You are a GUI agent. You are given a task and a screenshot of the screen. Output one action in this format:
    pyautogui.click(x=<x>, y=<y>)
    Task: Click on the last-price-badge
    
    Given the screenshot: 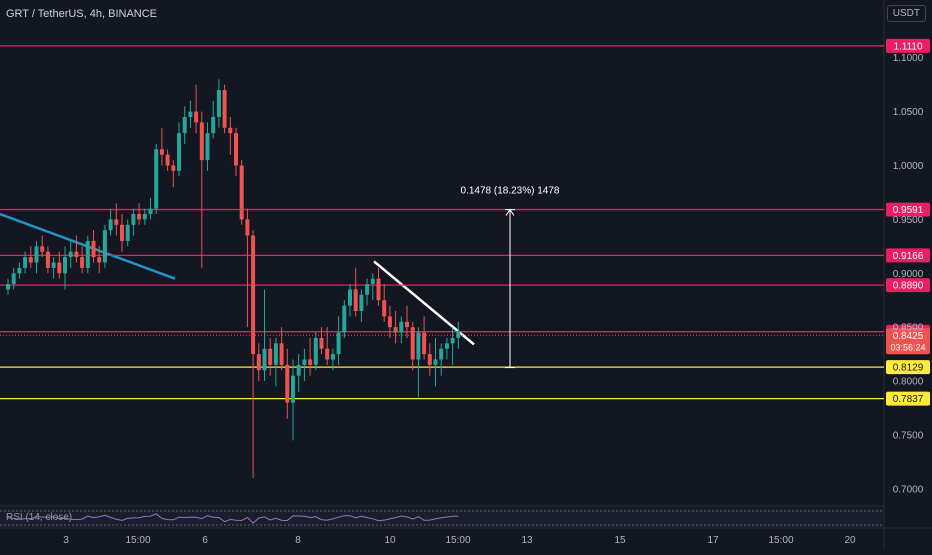 What is the action you would take?
    pyautogui.click(x=908, y=341)
    